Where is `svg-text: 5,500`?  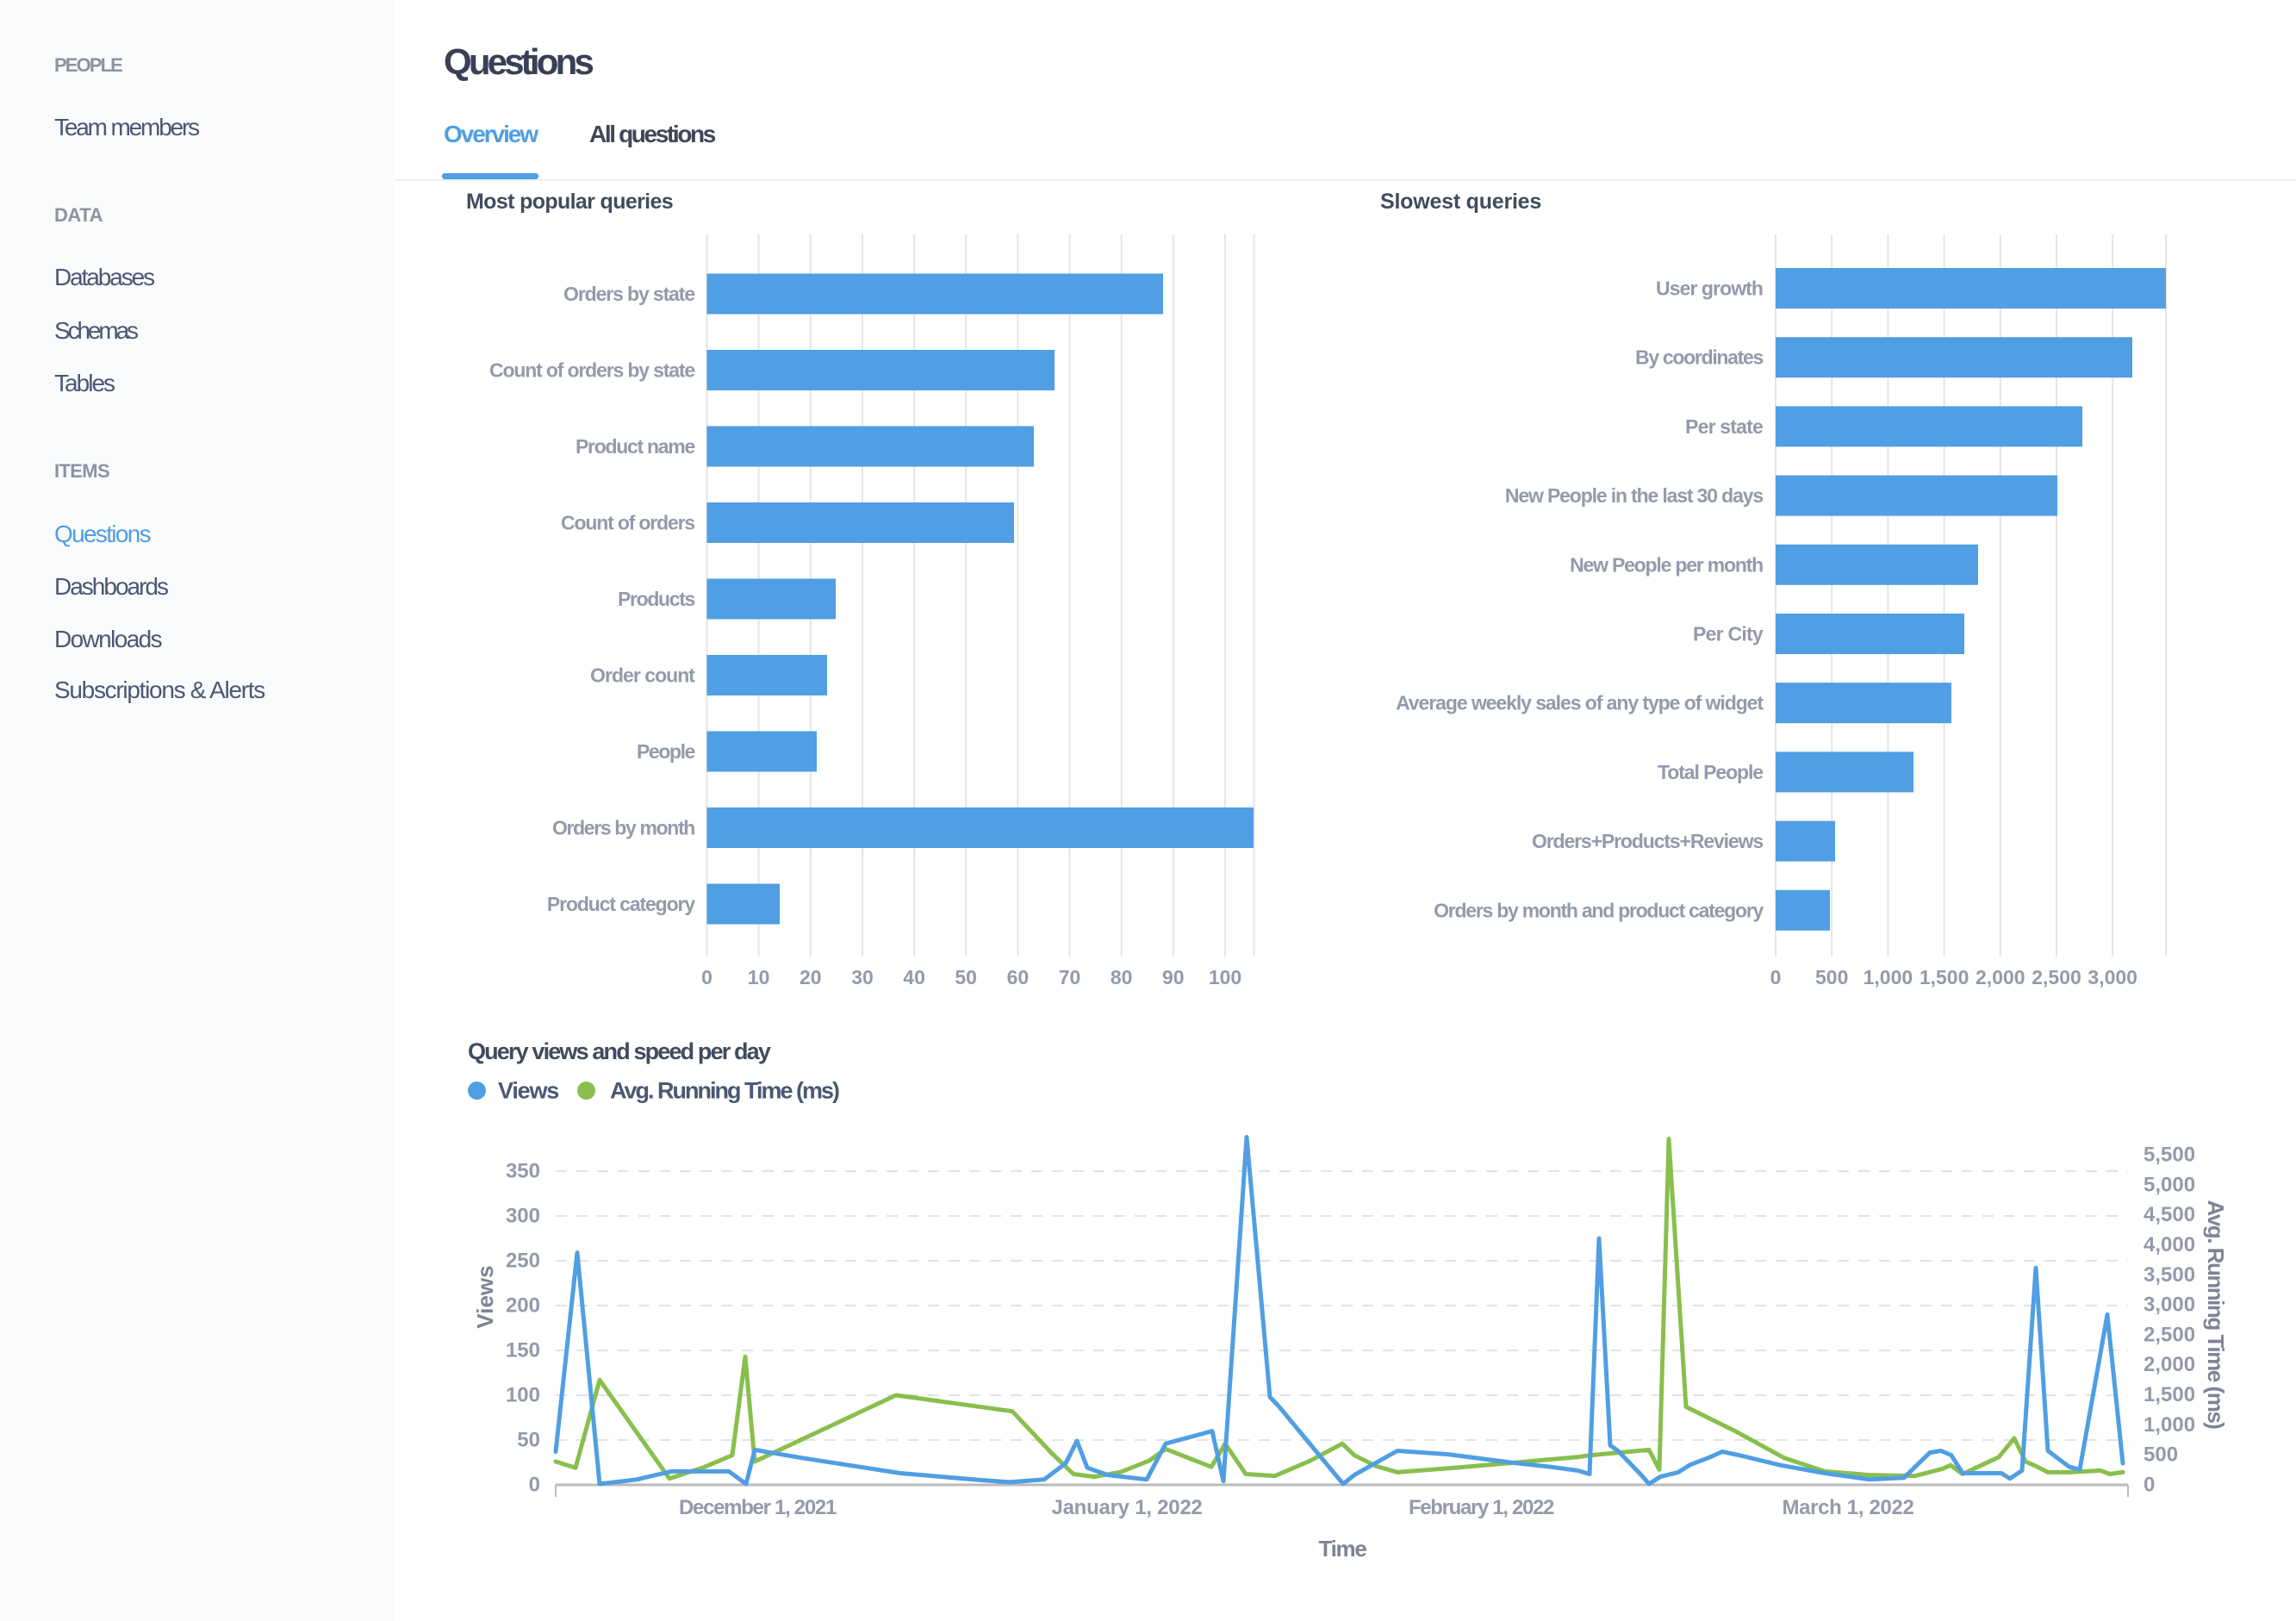 svg-text: 5,500 is located at coordinates (2170, 1155).